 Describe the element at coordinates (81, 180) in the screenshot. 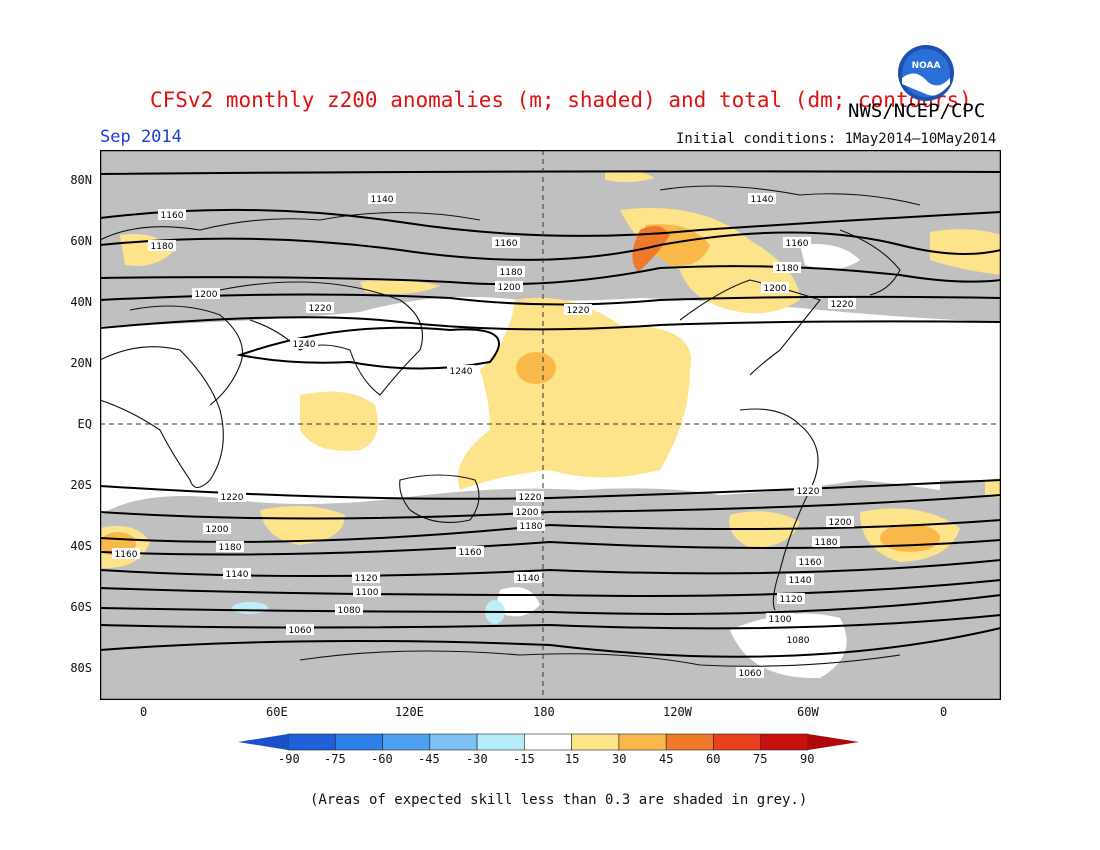

I see `lat-label: 80N` at that location.